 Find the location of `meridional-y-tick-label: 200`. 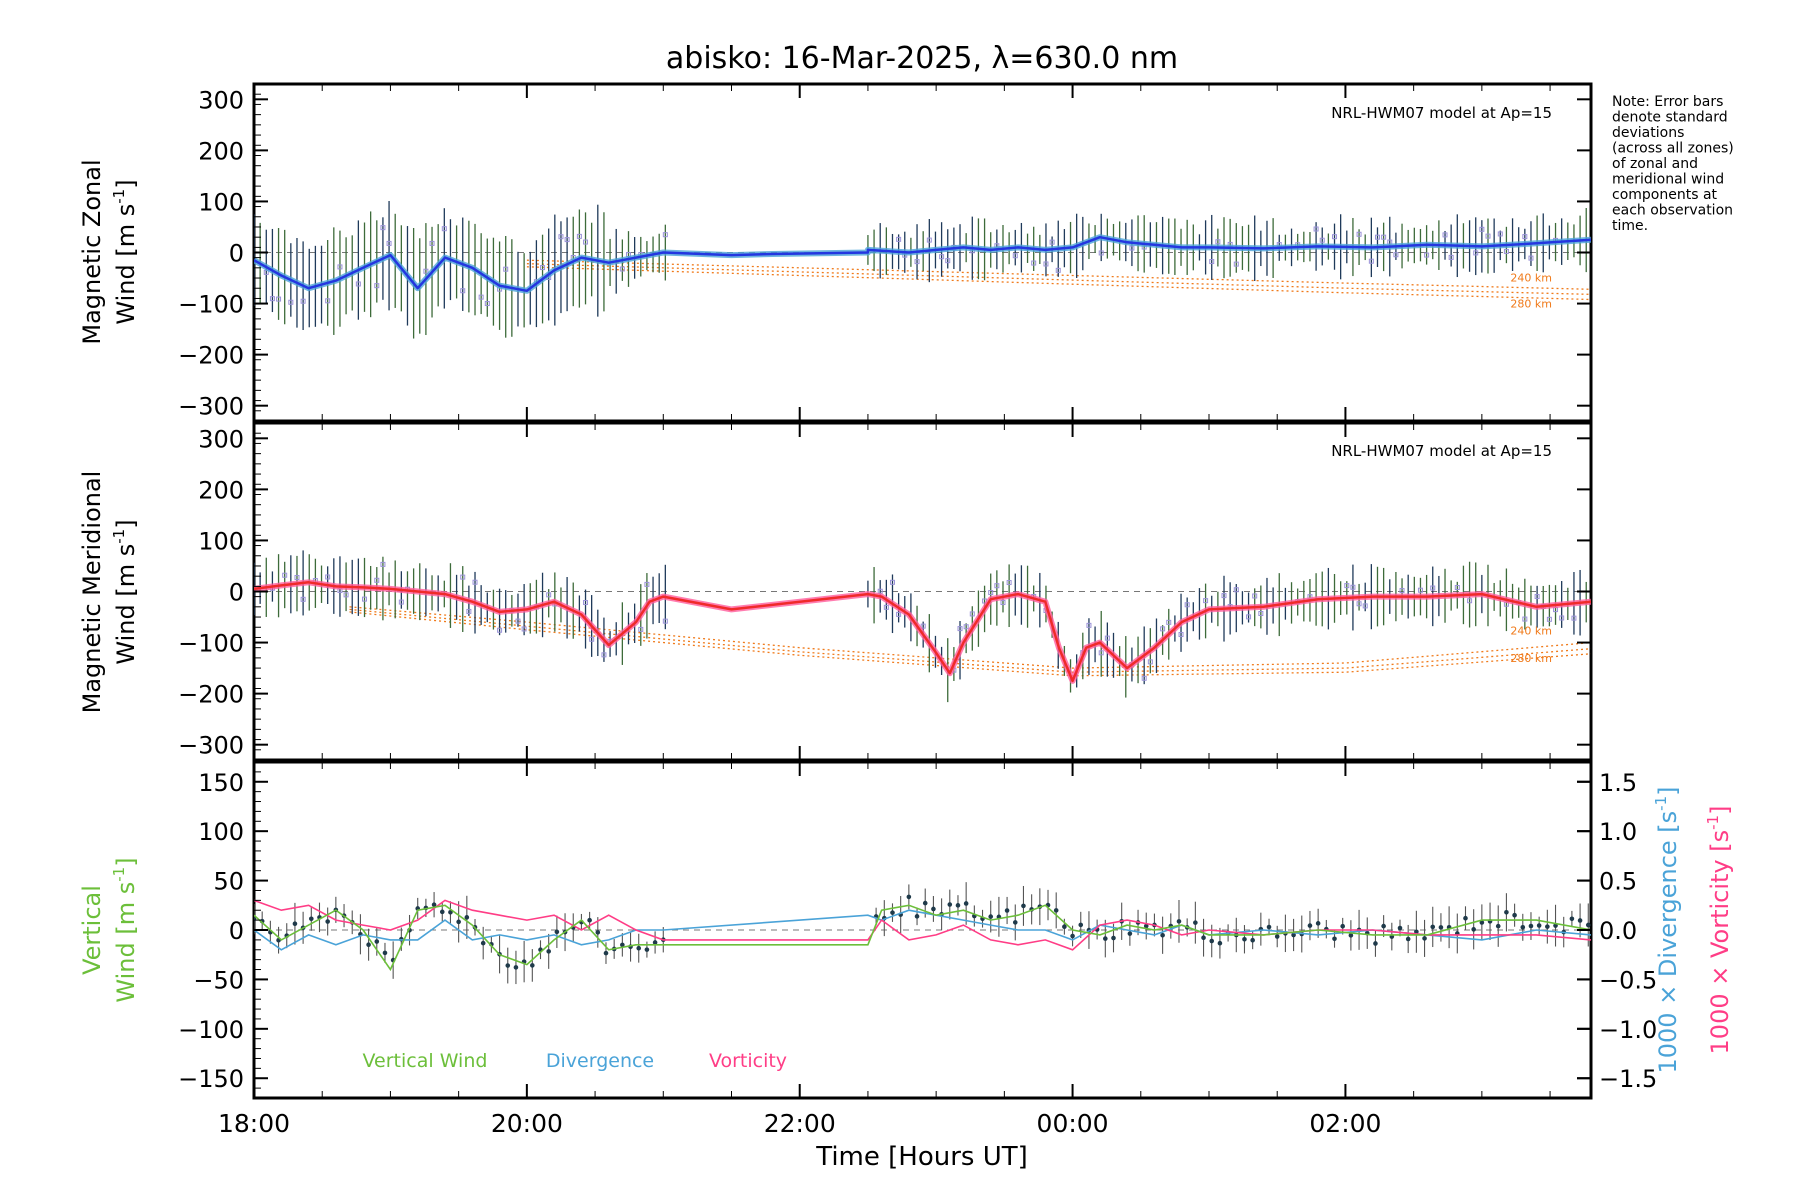

meridional-y-tick-label: 200 is located at coordinates (221, 490).